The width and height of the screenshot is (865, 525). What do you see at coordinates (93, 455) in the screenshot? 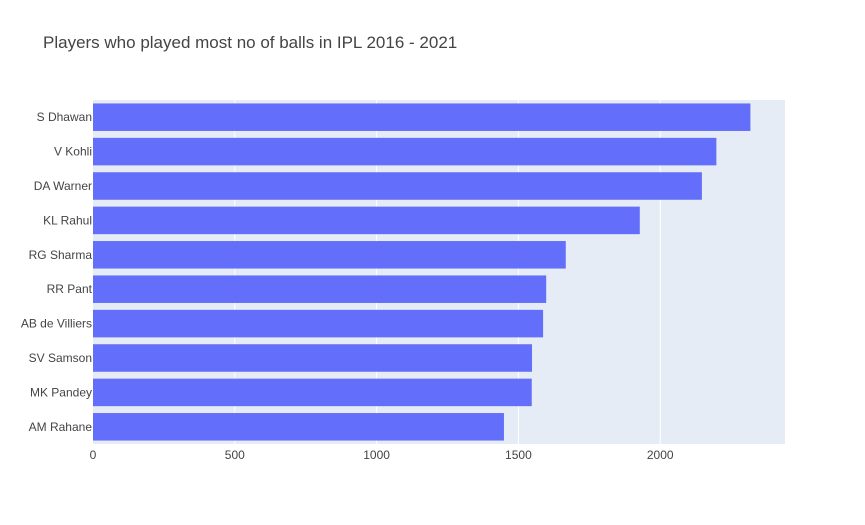
I see `x-tick-label: 0` at bounding box center [93, 455].